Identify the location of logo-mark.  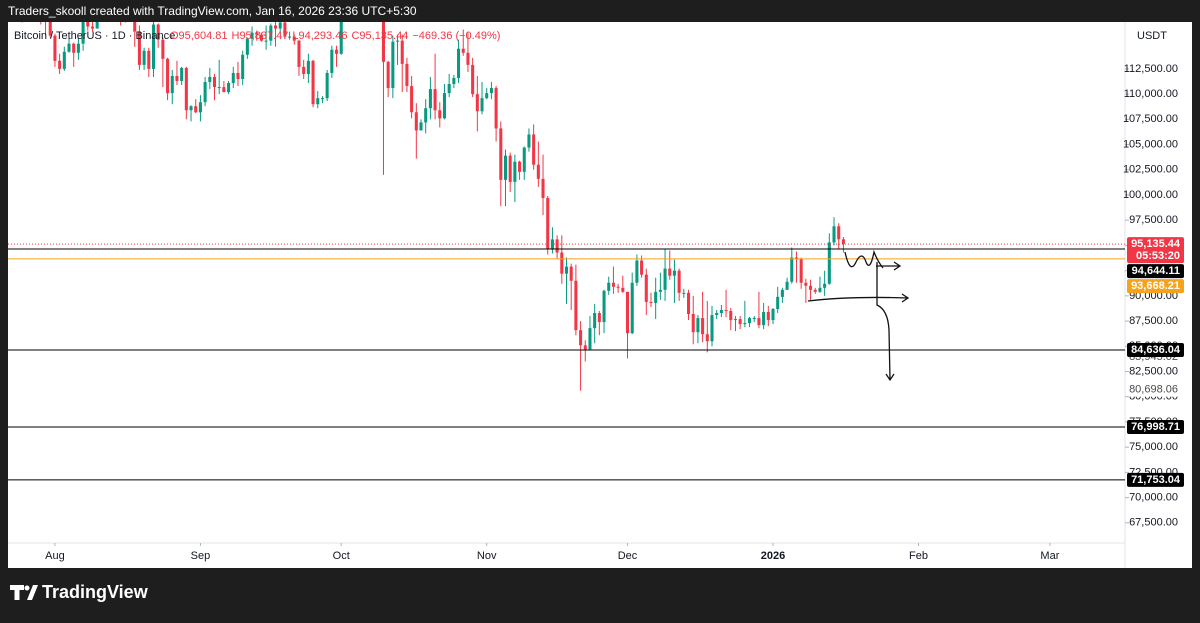
(24, 592).